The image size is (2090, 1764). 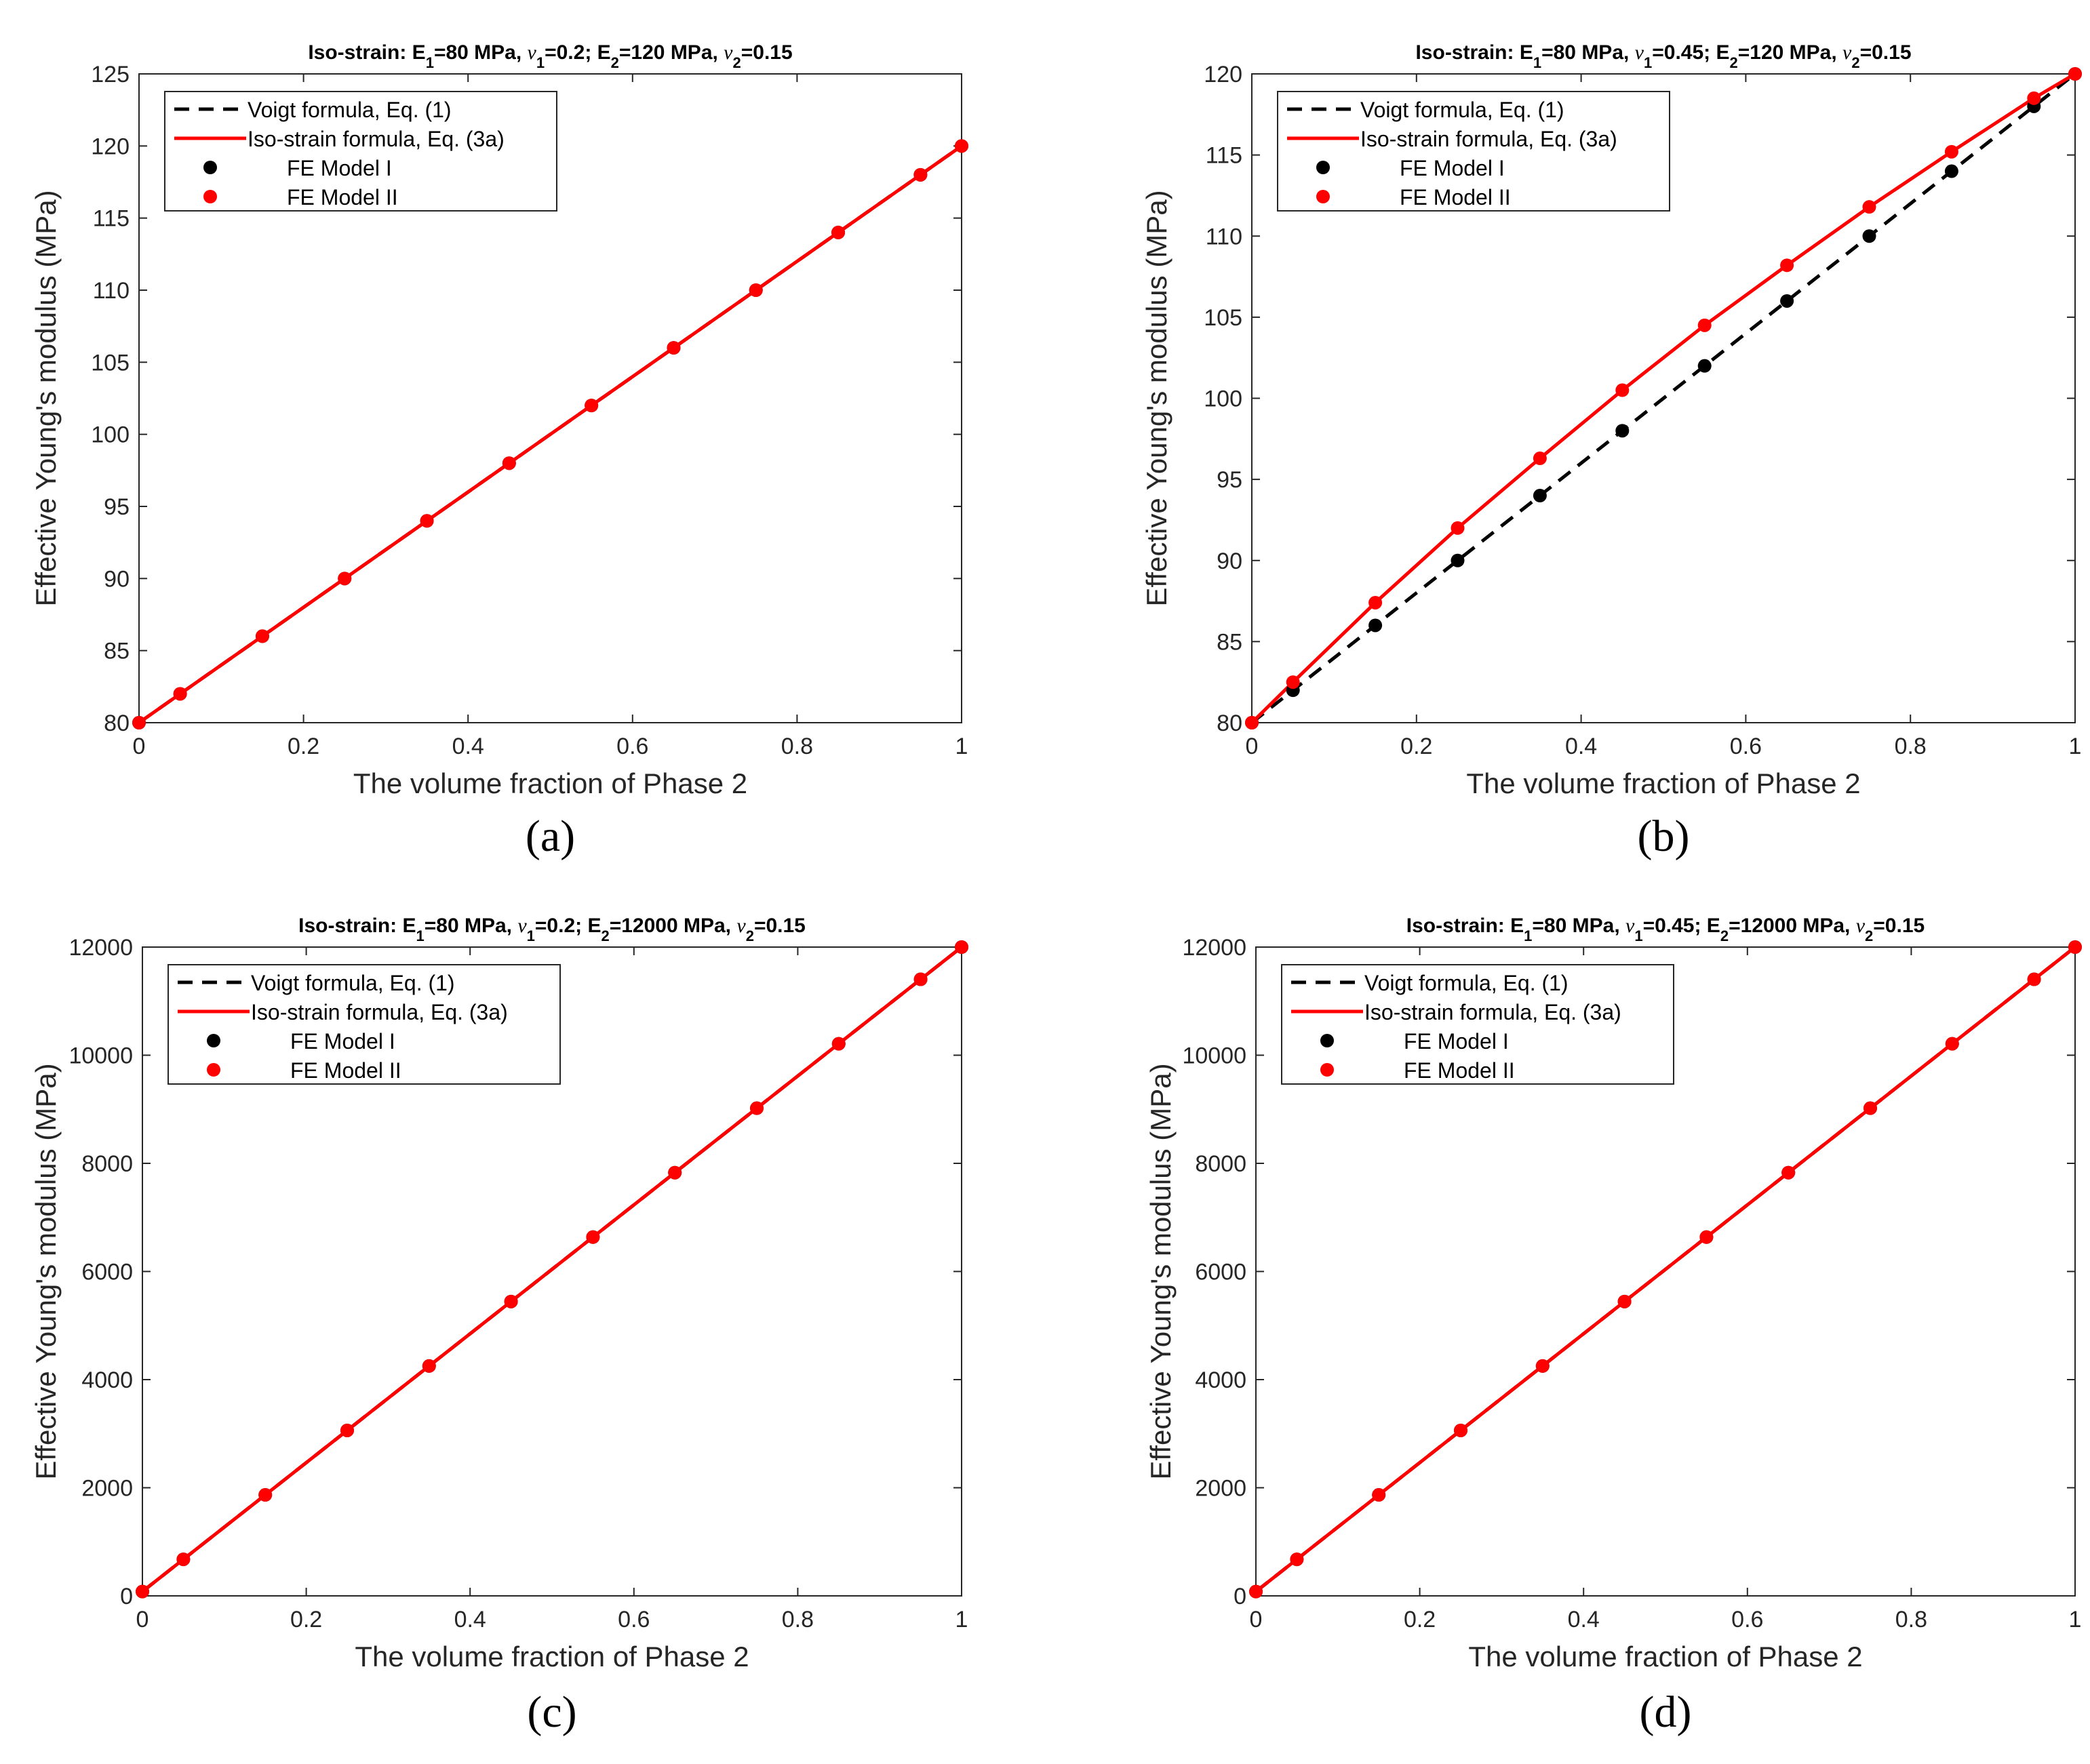 I want to click on y-tick-label: 80, so click(x=117, y=723).